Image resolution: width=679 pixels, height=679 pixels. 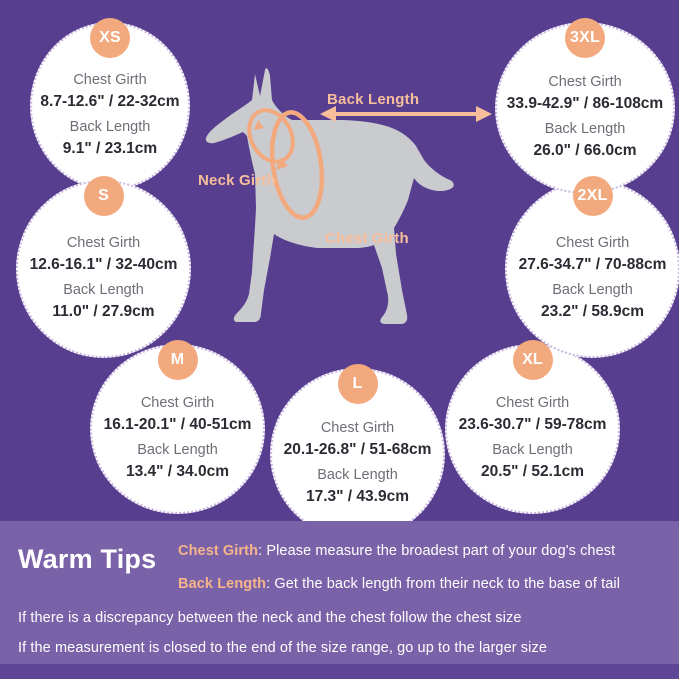 What do you see at coordinates (329, 196) in the screenshot?
I see `dog-body-shape` at bounding box center [329, 196].